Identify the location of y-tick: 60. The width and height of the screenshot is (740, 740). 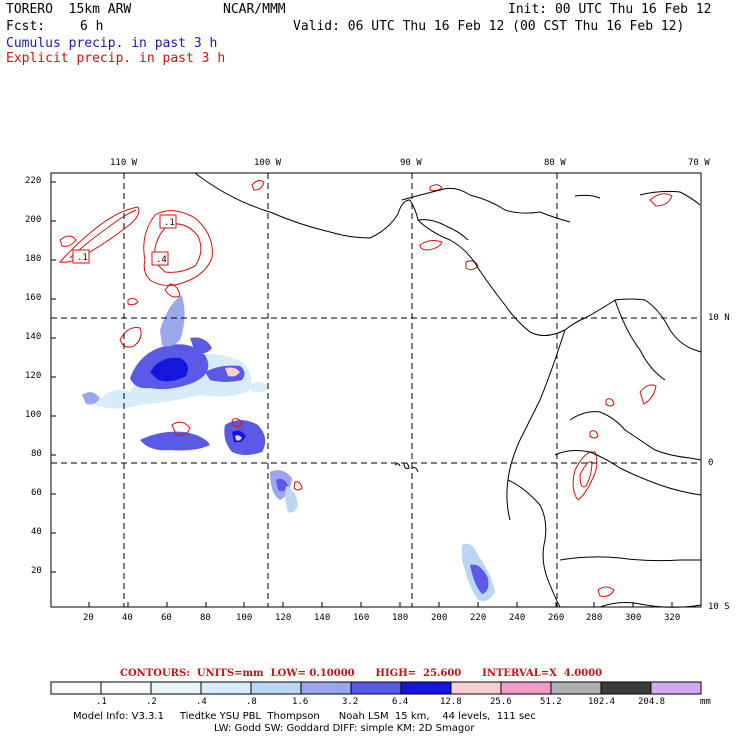
(36, 493).